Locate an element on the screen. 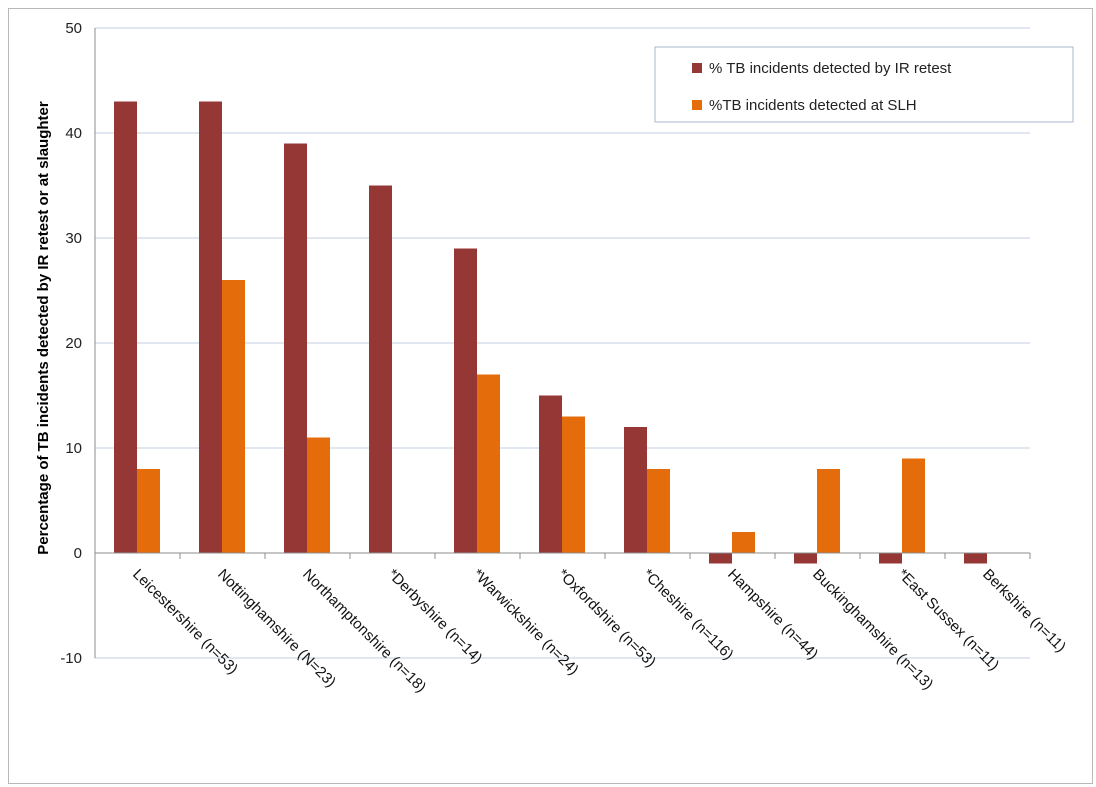  legend-label-series-2: %TB incidents detected at SLH is located at coordinates (813, 105).